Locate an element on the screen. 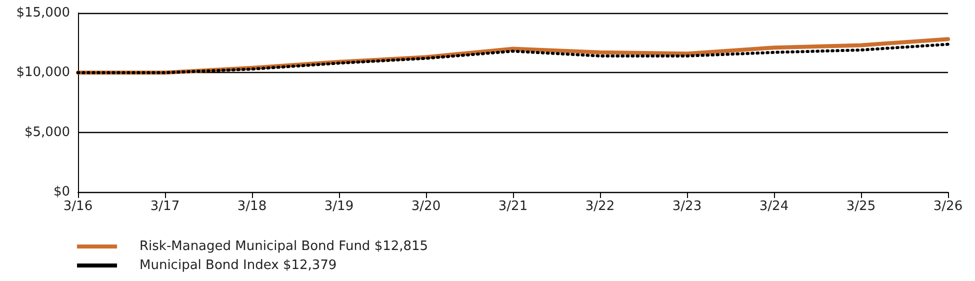  x-tick-label: 3/19 is located at coordinates (339, 206).